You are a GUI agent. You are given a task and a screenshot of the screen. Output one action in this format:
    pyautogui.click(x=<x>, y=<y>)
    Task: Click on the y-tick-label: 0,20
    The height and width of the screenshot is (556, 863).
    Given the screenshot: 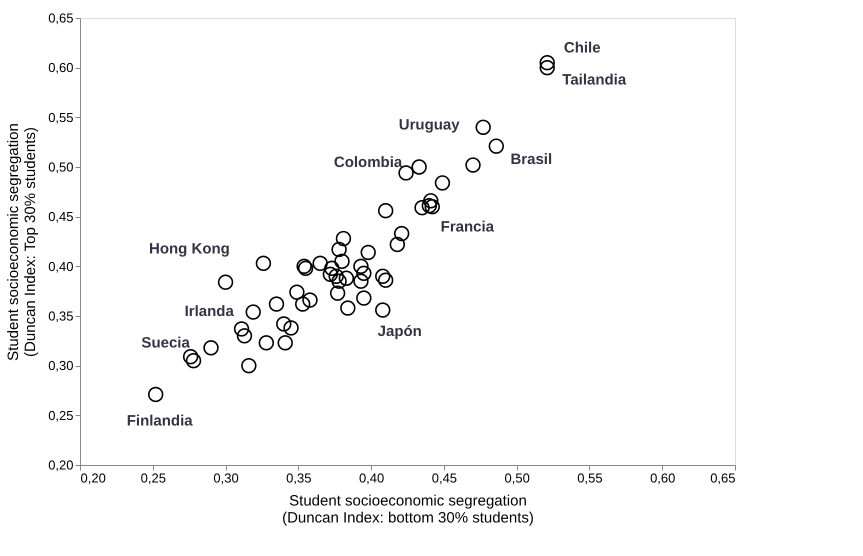 What is the action you would take?
    pyautogui.click(x=61, y=465)
    